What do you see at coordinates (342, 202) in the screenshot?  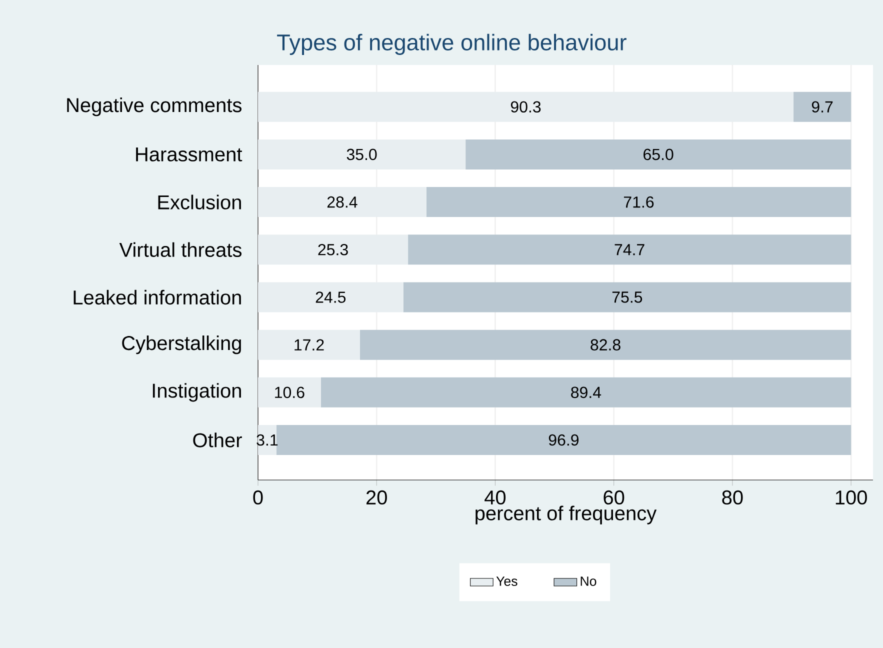 I see `data-label: 28.4` at bounding box center [342, 202].